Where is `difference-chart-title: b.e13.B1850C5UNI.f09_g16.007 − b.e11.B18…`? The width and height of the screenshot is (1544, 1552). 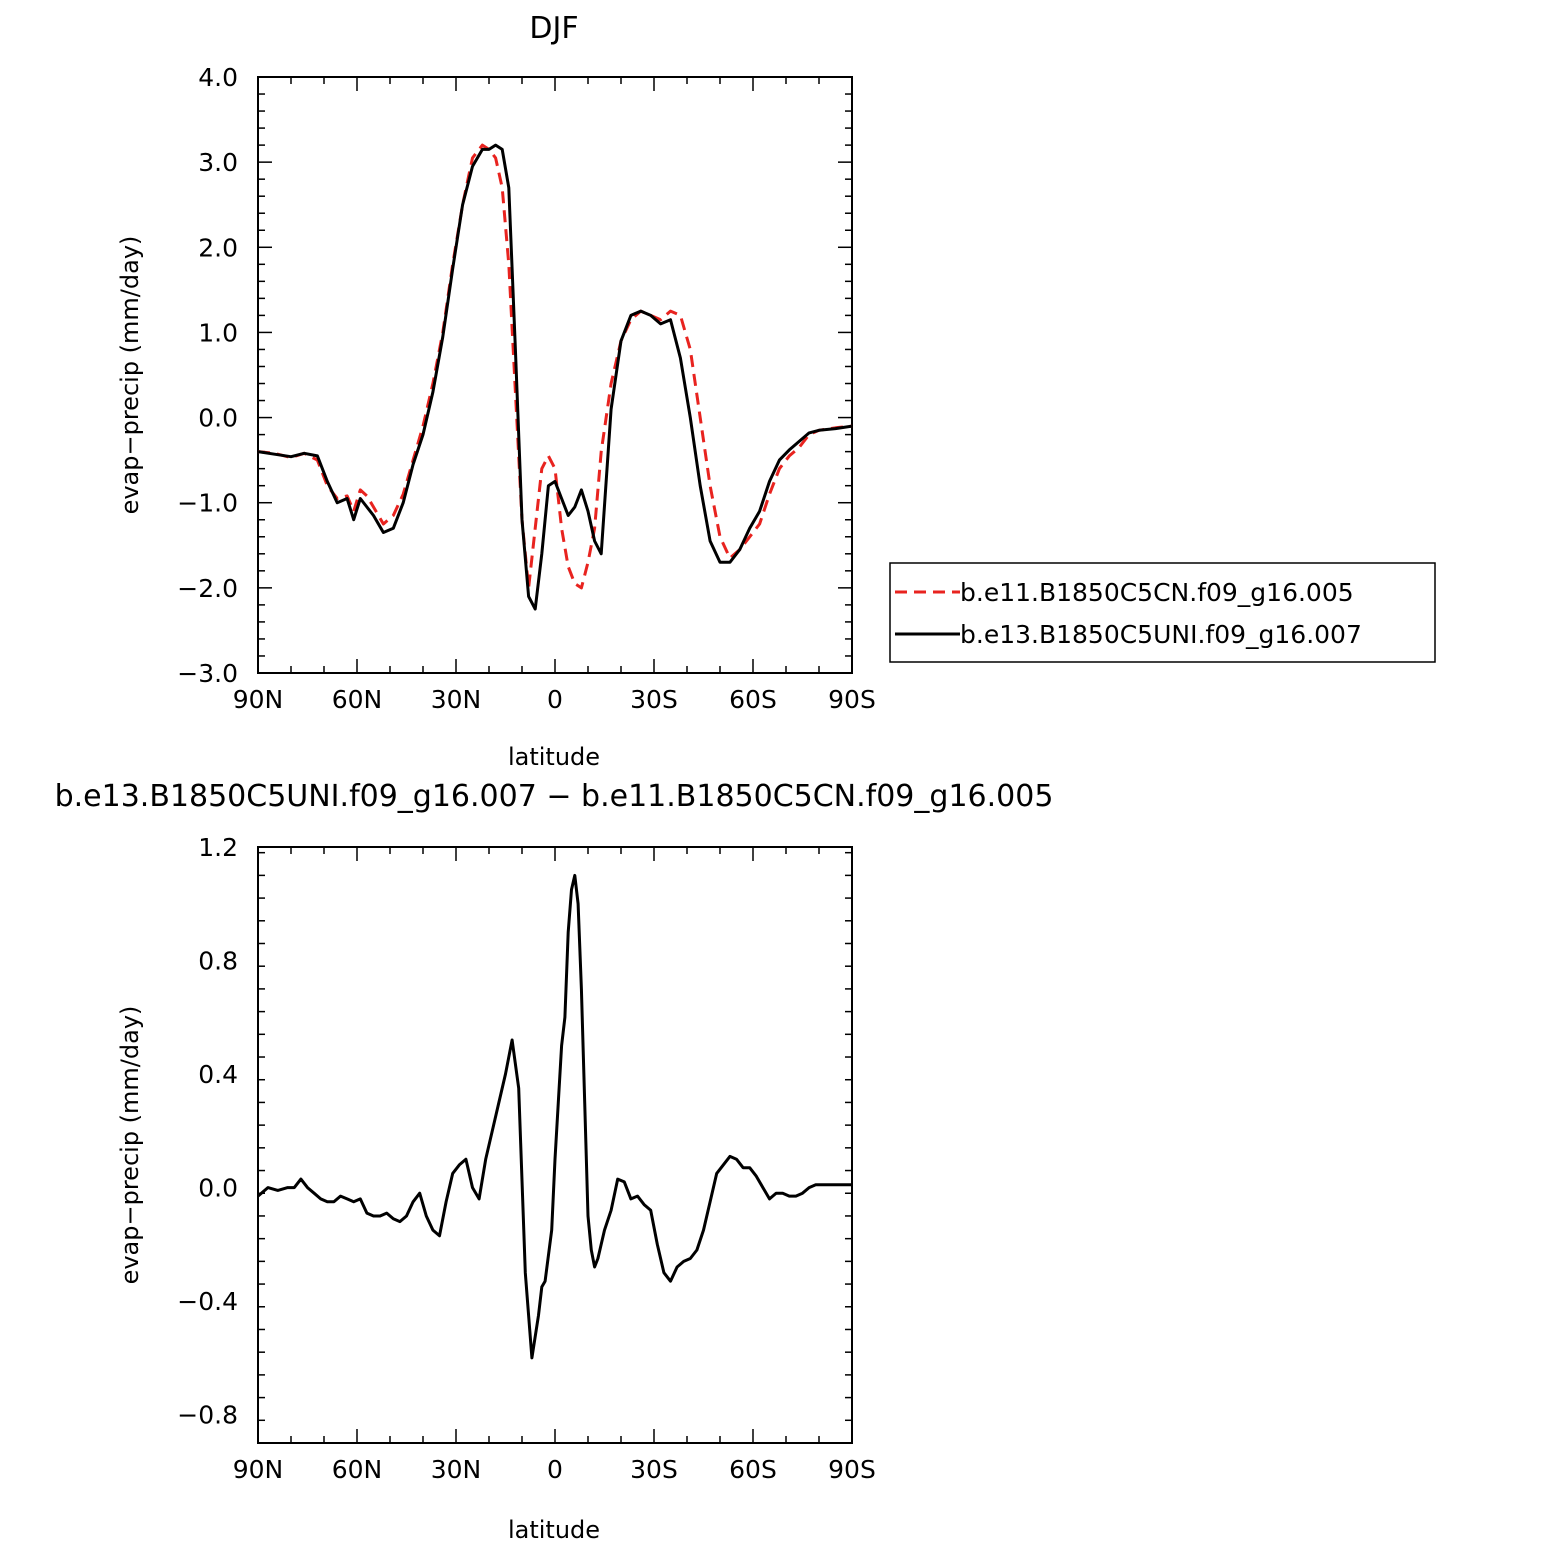
difference-chart-title: b.e13.B1850C5UNI.f09_g16.007 − b.e11.B18… is located at coordinates (554, 796).